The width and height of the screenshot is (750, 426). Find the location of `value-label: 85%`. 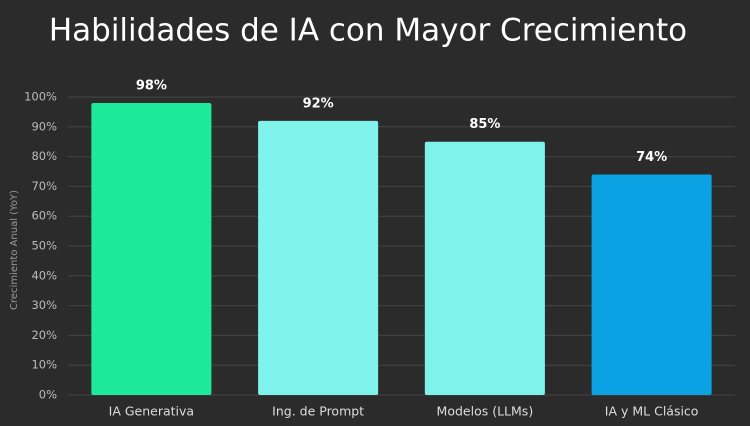

value-label: 85% is located at coordinates (484, 124).